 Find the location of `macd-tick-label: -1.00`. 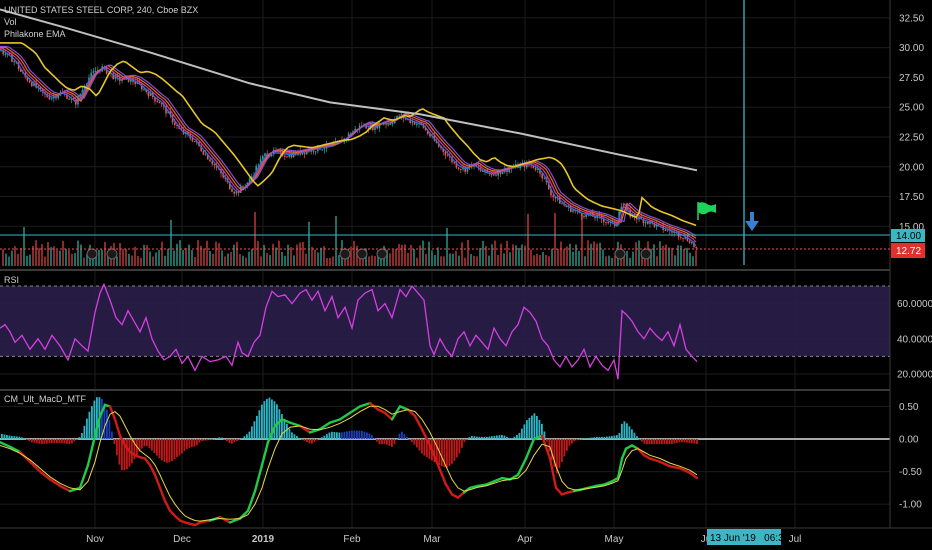

macd-tick-label: -1.00 is located at coordinates (910, 505).